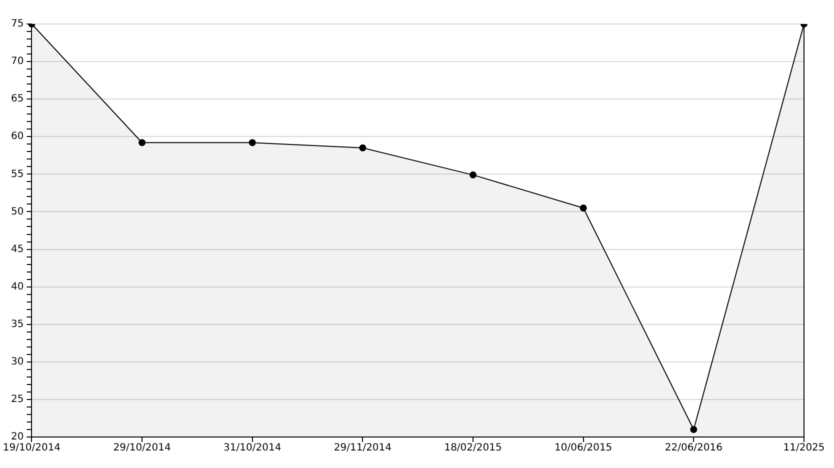 Image resolution: width=834 pixels, height=468 pixels. I want to click on x-tick-label: 22/06/2016, so click(693, 448).